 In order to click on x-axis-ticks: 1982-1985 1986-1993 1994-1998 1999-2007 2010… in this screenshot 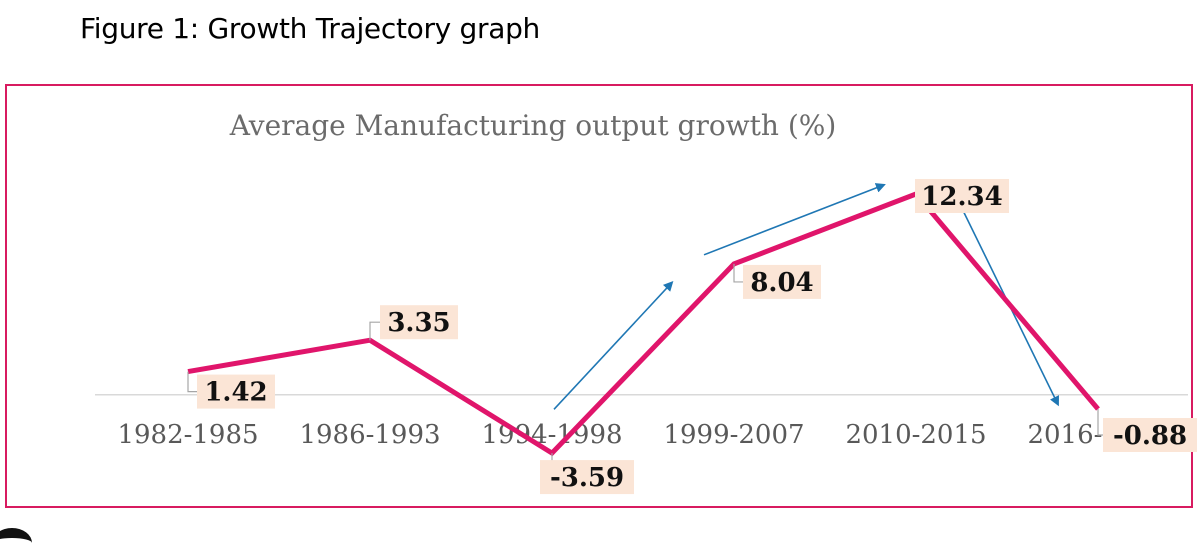, I will do `click(642, 435)`.